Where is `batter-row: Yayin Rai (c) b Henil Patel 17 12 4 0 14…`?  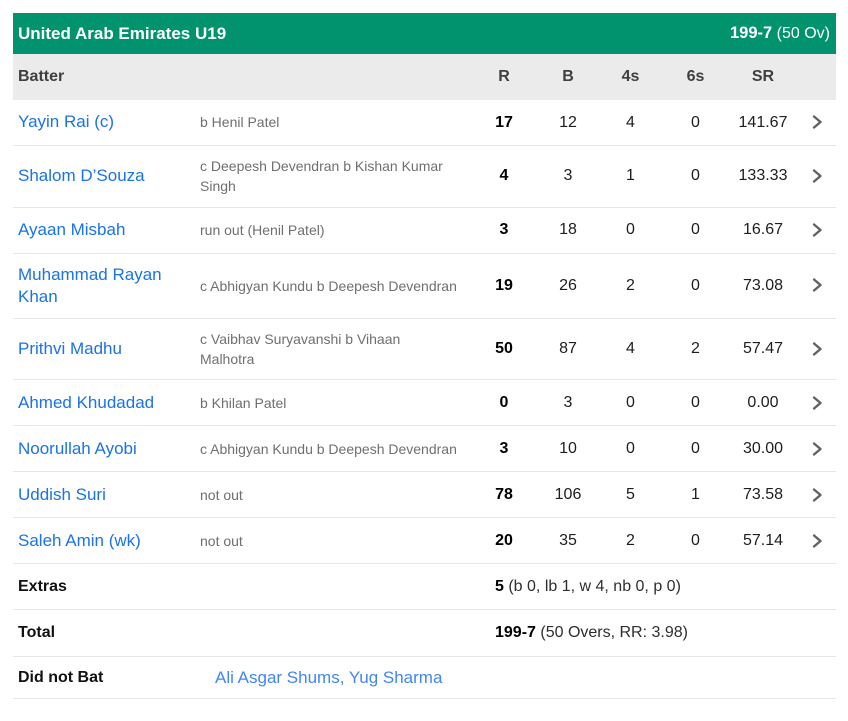
batter-row: Yayin Rai (c) b Henil Patel 17 12 4 0 14… is located at coordinates (424, 123).